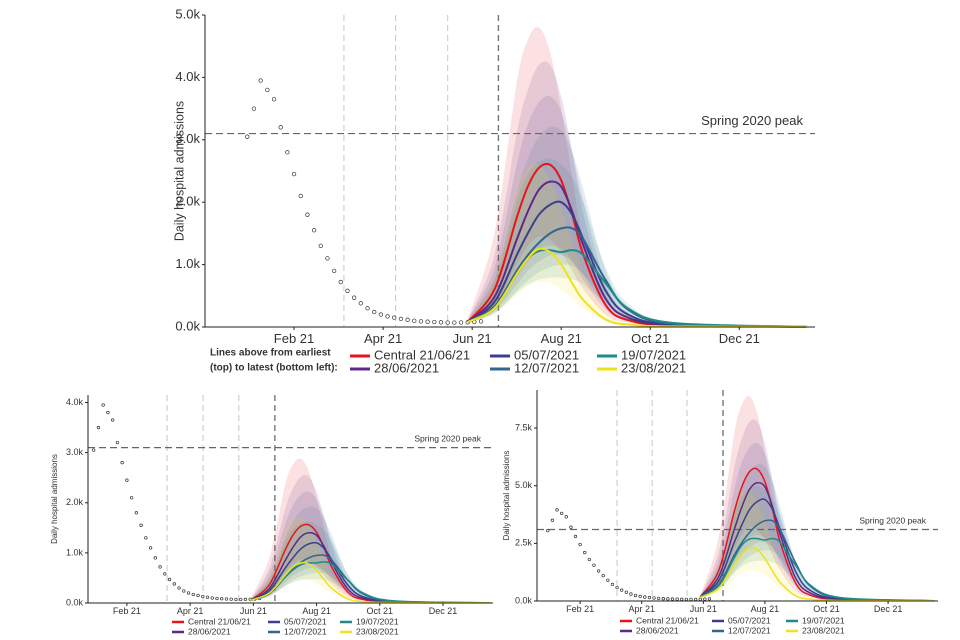 The image size is (960, 640). Describe the element at coordinates (823, 620) in the screenshot. I see `legend-label: 19/07/2021` at that location.